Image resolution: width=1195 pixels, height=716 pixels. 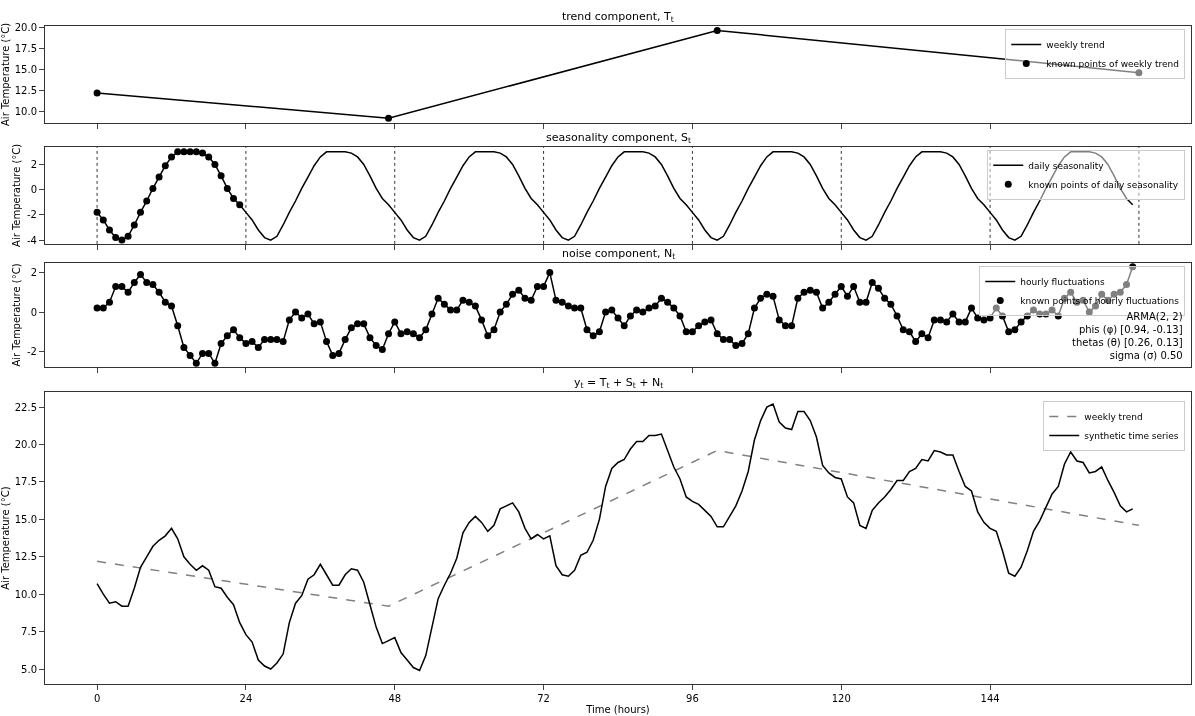 I want to click on y-tick-label: 22.5, so click(x=25, y=407).